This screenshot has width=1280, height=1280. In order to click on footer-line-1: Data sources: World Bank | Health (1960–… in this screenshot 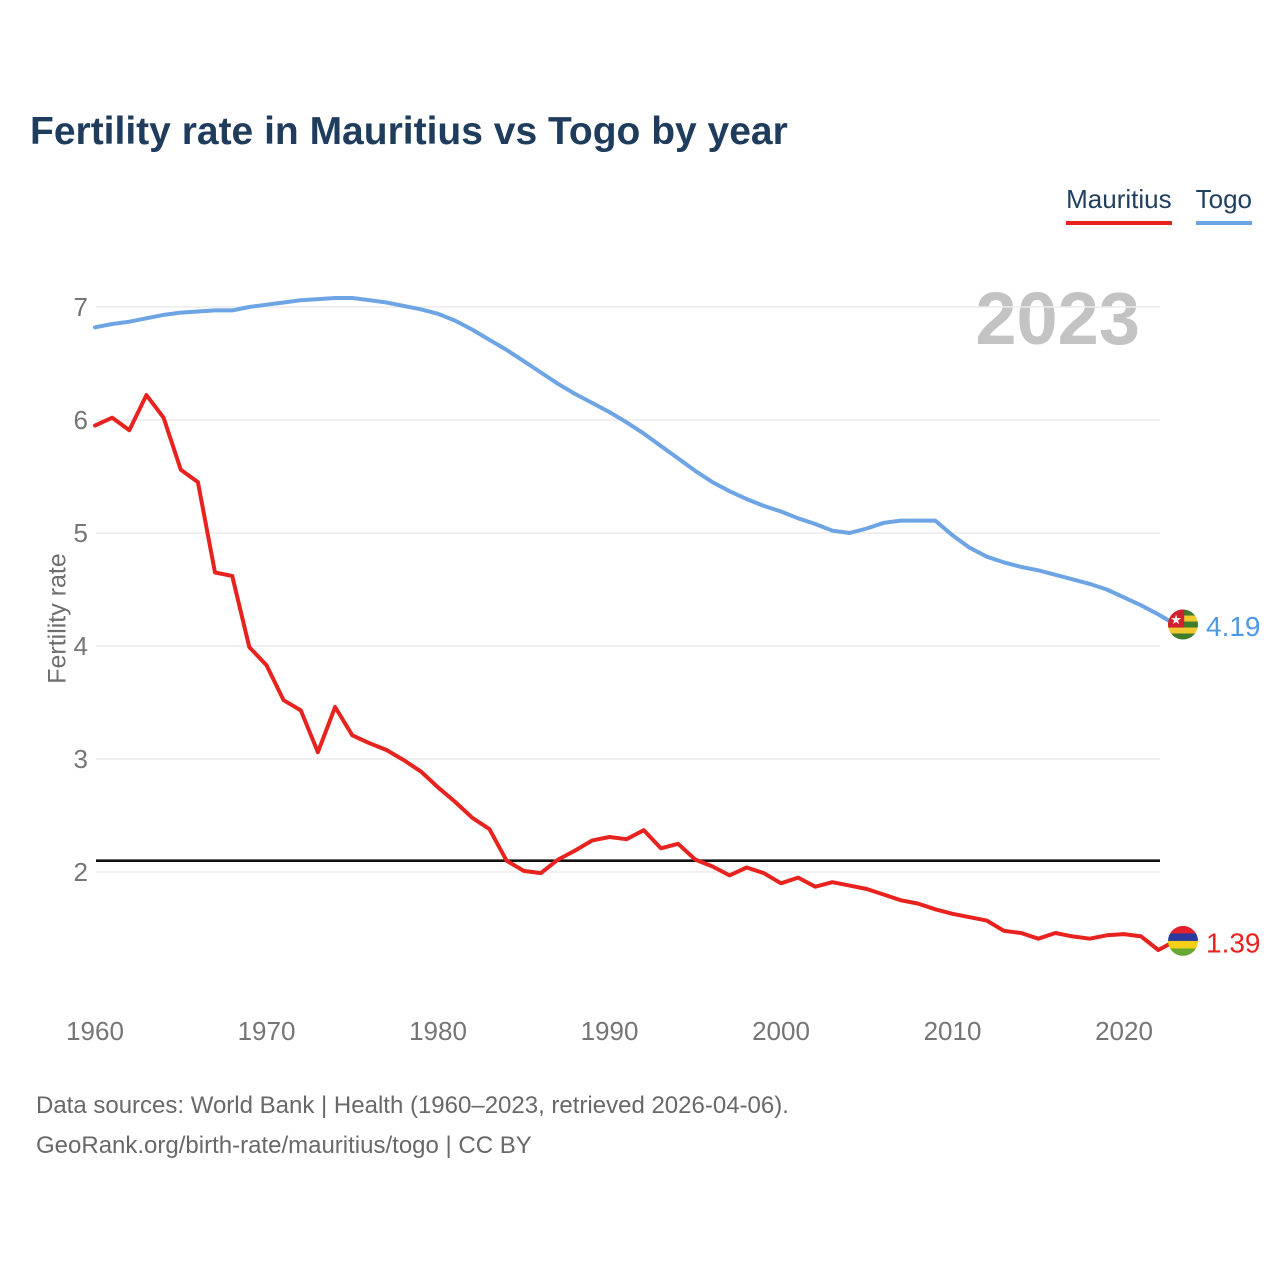, I will do `click(412, 1105)`.